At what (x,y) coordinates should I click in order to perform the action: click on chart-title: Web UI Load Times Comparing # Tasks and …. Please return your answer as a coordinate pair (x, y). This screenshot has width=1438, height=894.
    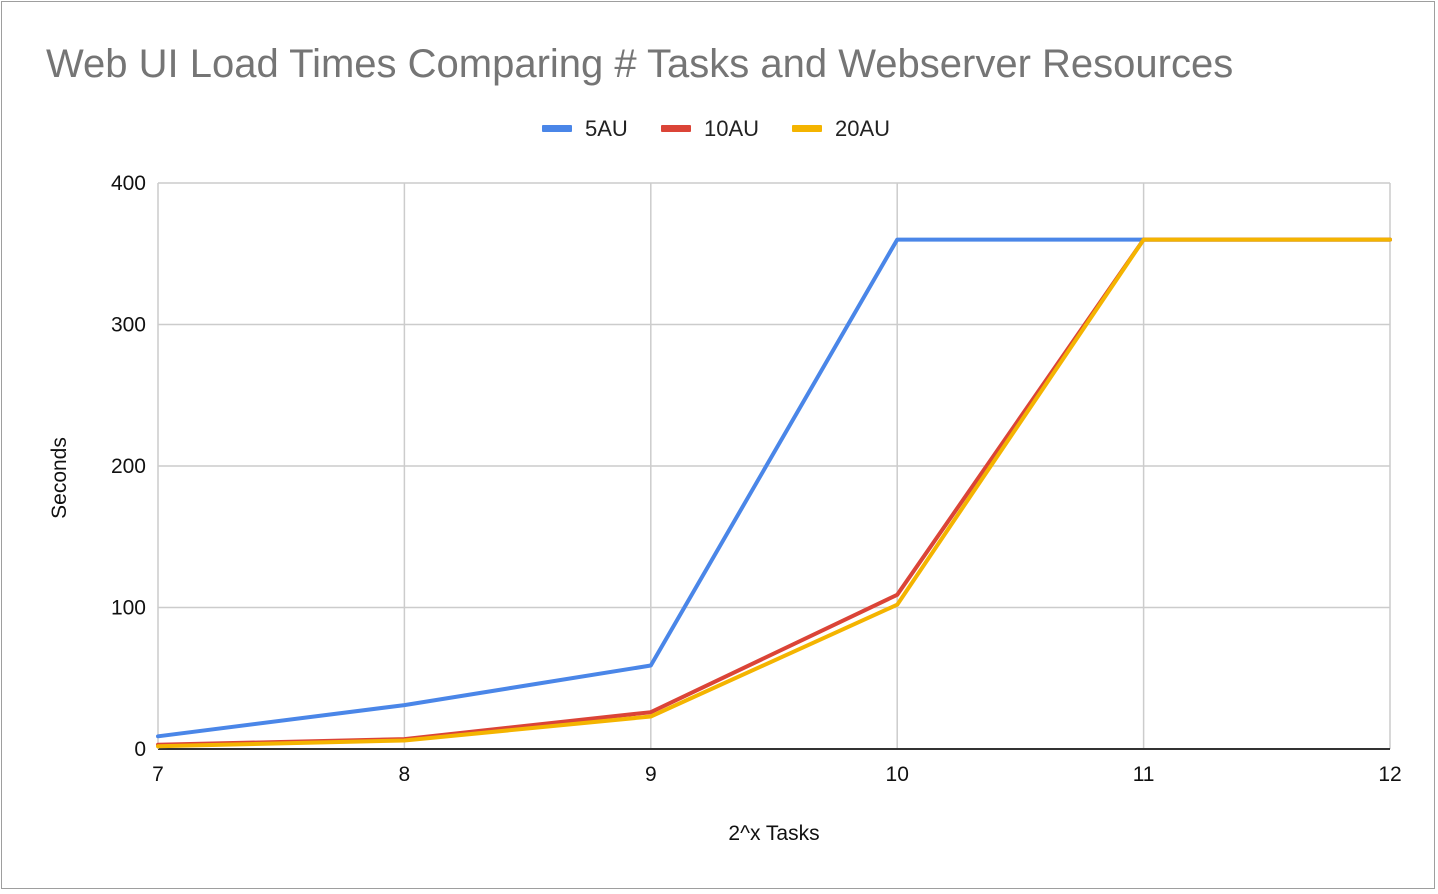
    Looking at the image, I should click on (640, 64).